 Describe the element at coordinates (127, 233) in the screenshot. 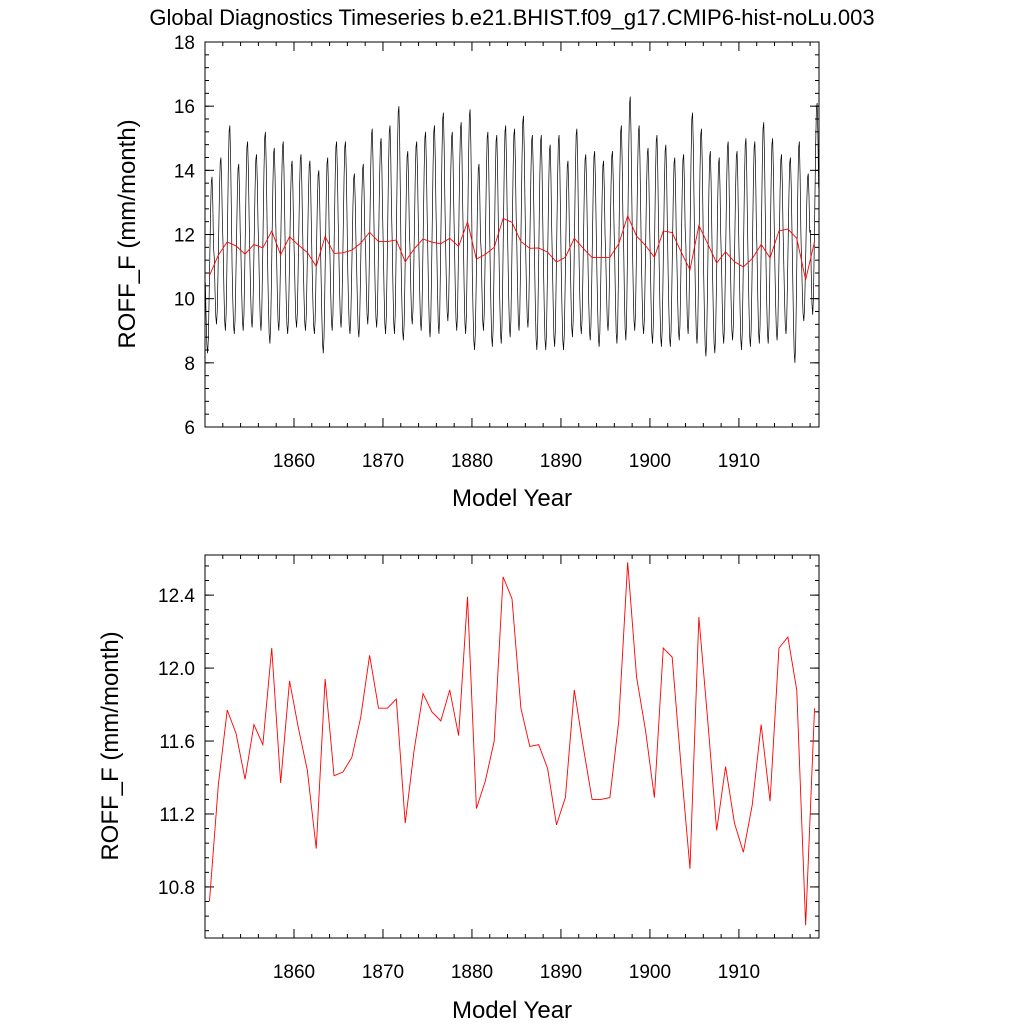

I see `y-axis-label-top: ROFF_F (mm/month)` at that location.